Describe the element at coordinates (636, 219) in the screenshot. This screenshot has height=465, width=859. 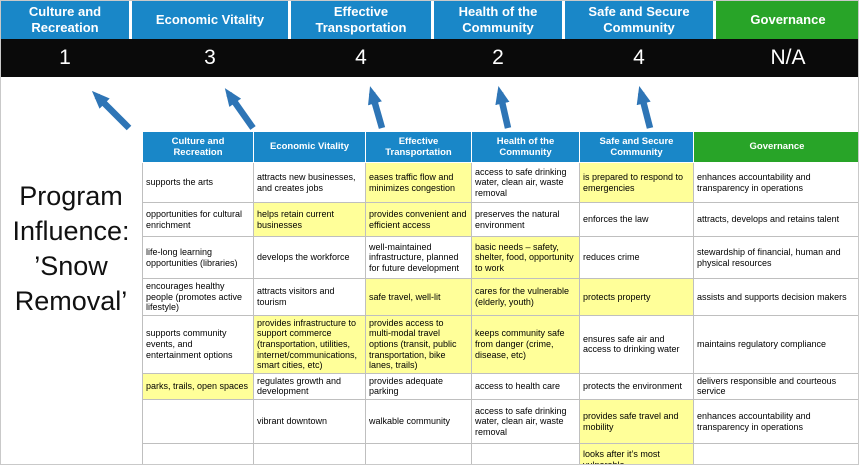
I see `matrix-cell: enforces the law` at that location.